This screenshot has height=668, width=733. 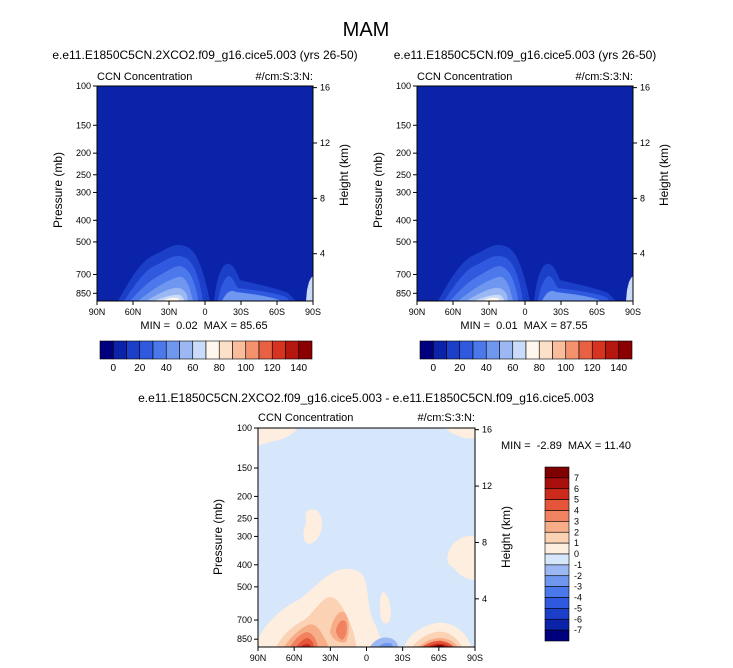 What do you see at coordinates (140, 368) in the screenshot?
I see `colorbar-label: 20` at bounding box center [140, 368].